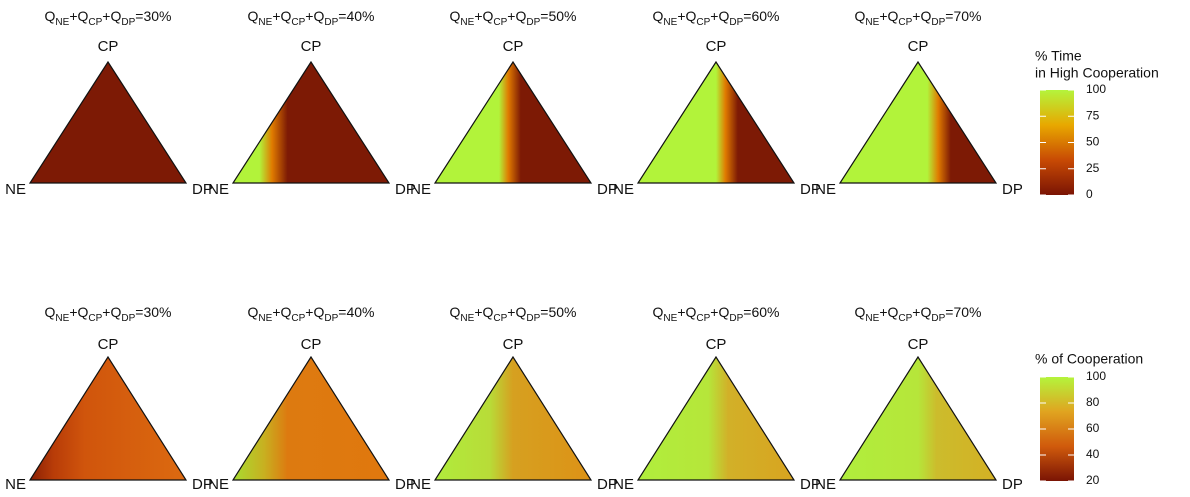 The image size is (1190, 497). I want to click on colorbar-title: in High Cooperation, so click(1097, 73).